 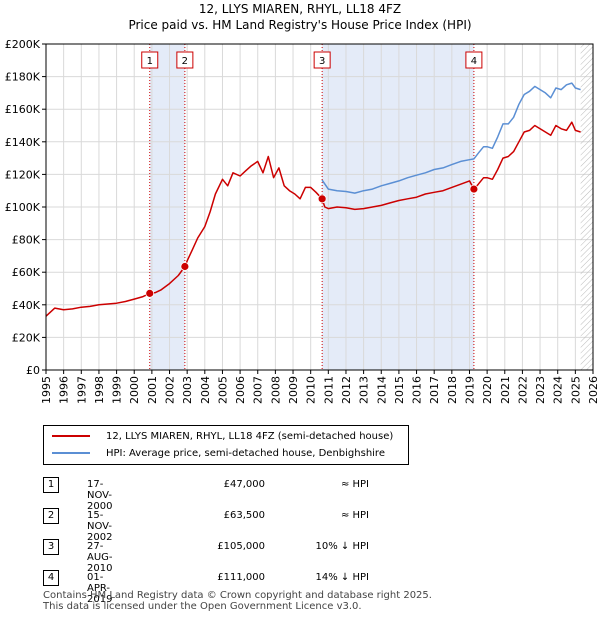 I want to click on chart-title: 12, LLYS MIAREN, RHYL, LL18 4FZ, so click(x=300, y=9).